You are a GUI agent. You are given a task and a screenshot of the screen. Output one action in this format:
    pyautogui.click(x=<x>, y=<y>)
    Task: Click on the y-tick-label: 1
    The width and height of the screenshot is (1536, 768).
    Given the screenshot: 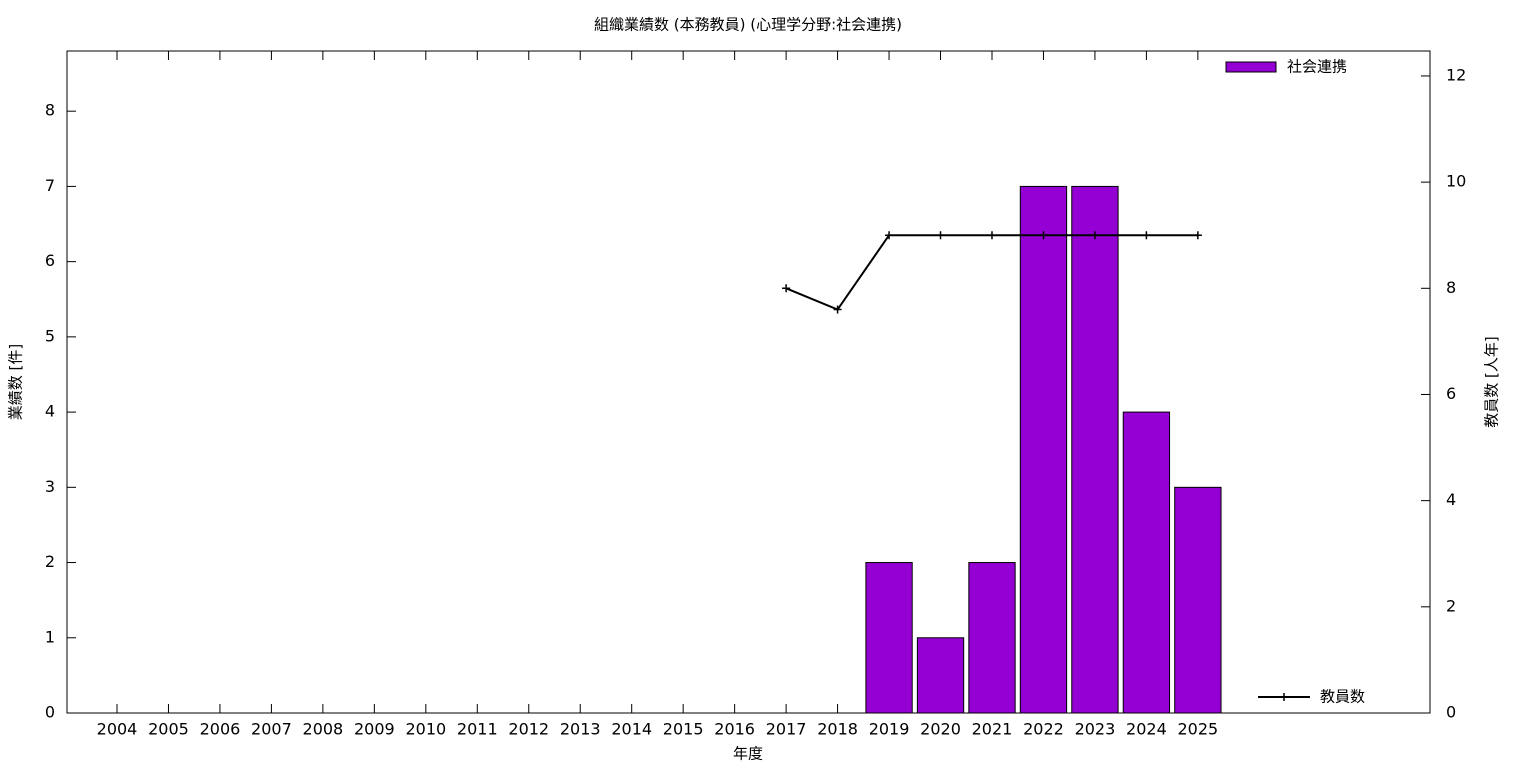 What is the action you would take?
    pyautogui.click(x=50, y=636)
    